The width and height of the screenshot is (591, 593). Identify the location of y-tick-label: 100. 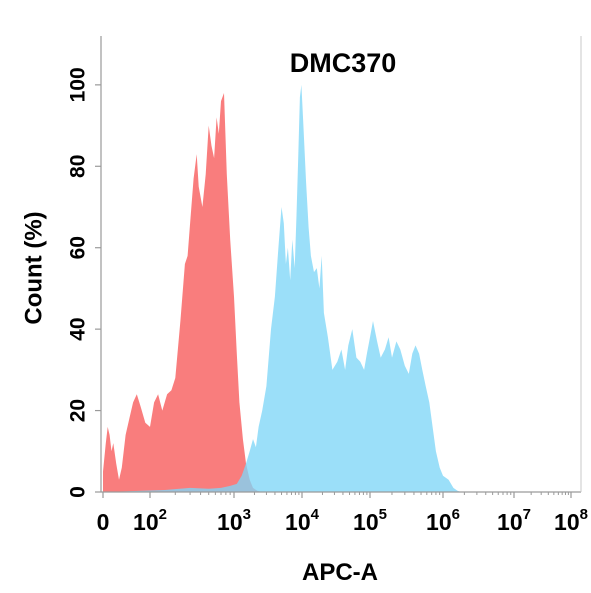
(78, 84).